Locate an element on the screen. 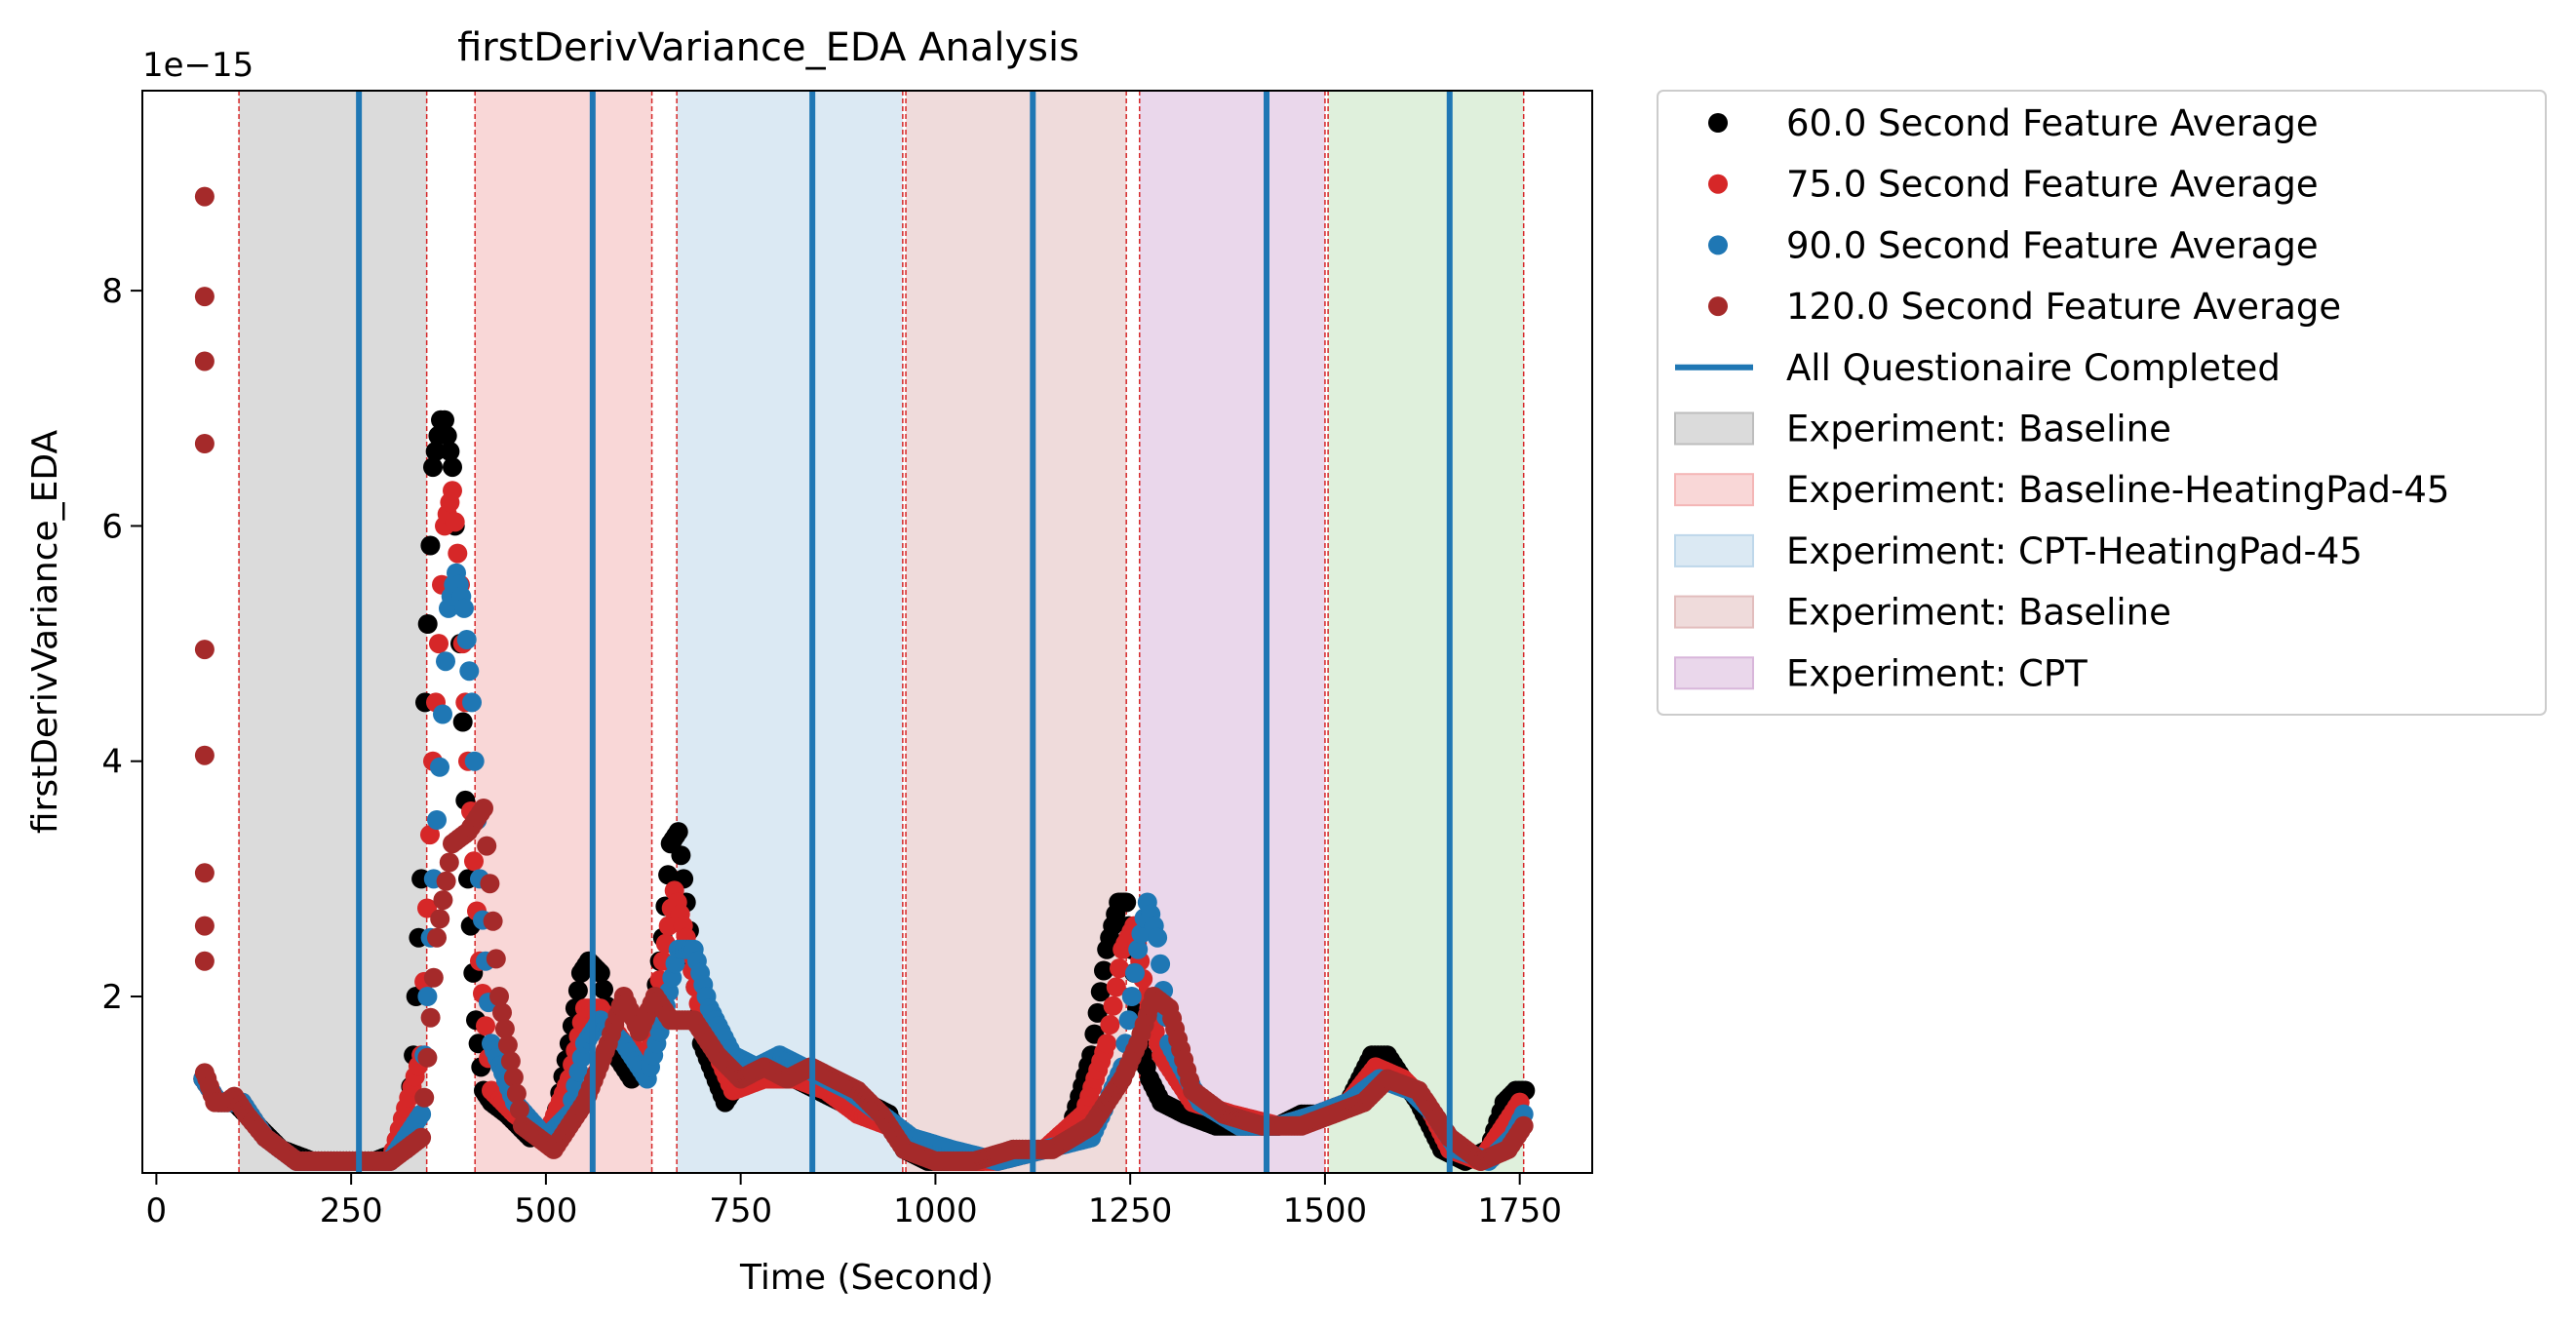  legend-label: 75.0 Second Feature Average is located at coordinates (2052, 185).